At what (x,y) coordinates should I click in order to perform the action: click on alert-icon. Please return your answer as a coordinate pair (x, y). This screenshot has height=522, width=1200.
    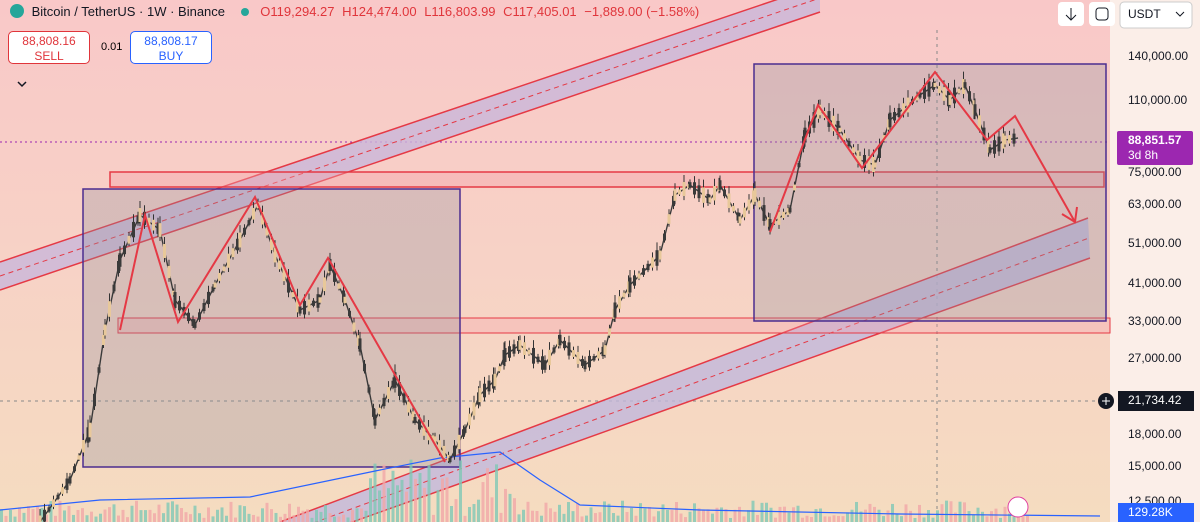
    Looking at the image, I should click on (1018, 507).